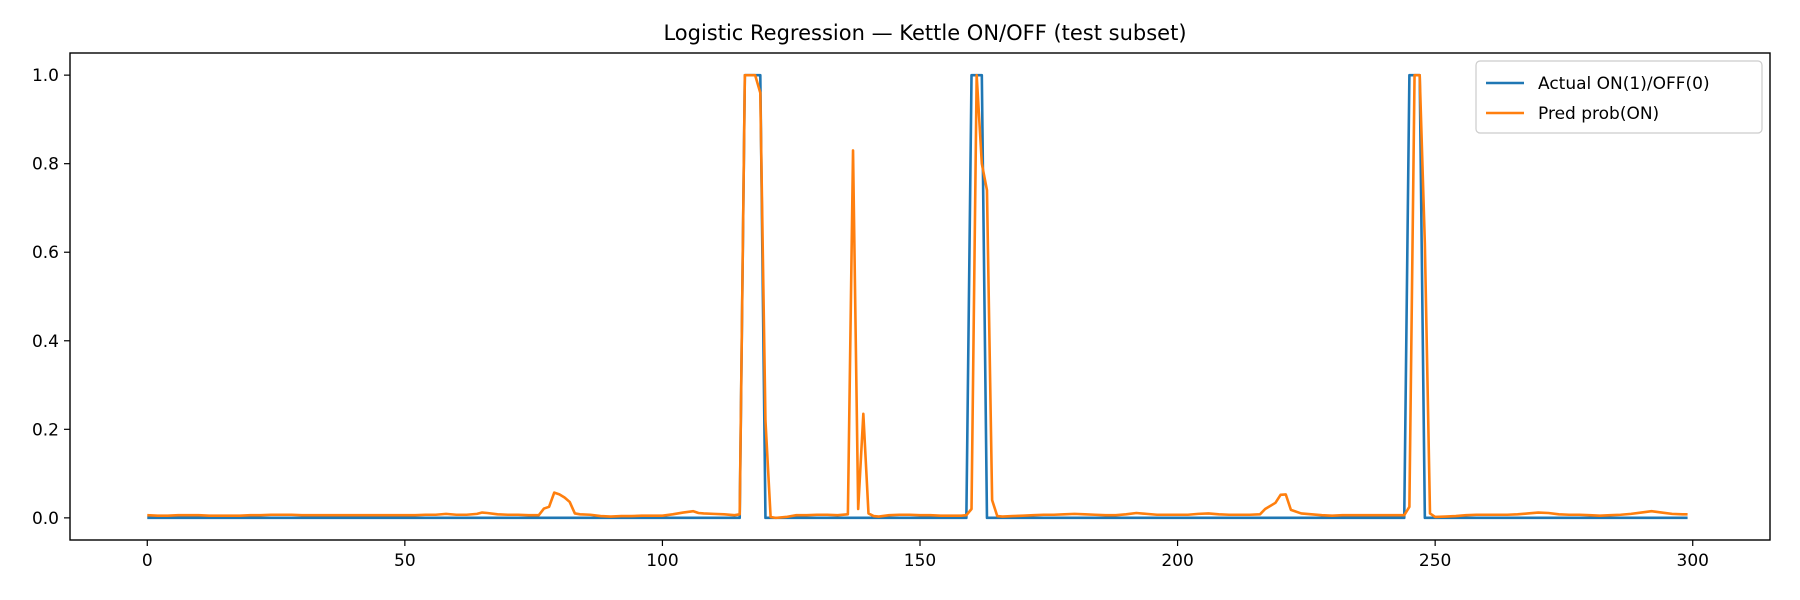 This screenshot has width=1800, height=600. Describe the element at coordinates (662, 561) in the screenshot. I see `x-tick-label: 100` at that location.